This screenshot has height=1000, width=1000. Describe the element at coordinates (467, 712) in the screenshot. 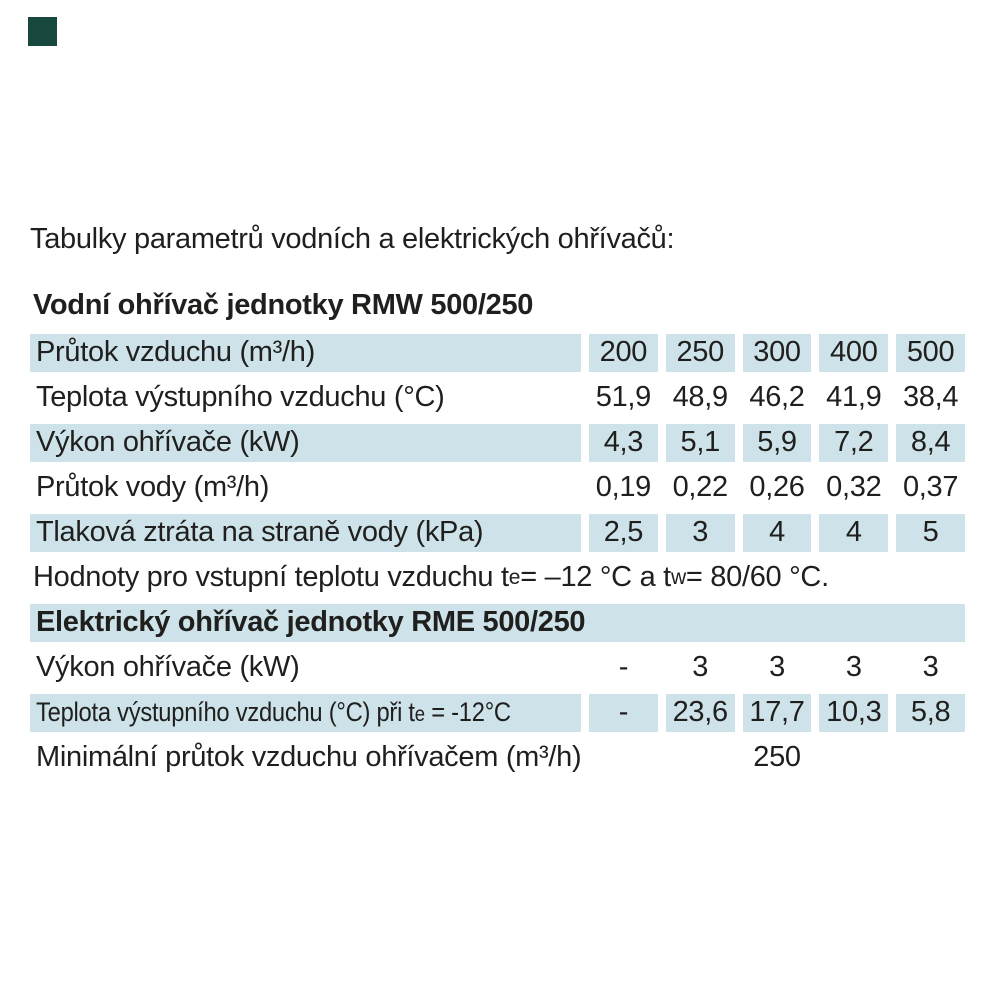

I see `label-text: = -12°C` at that location.